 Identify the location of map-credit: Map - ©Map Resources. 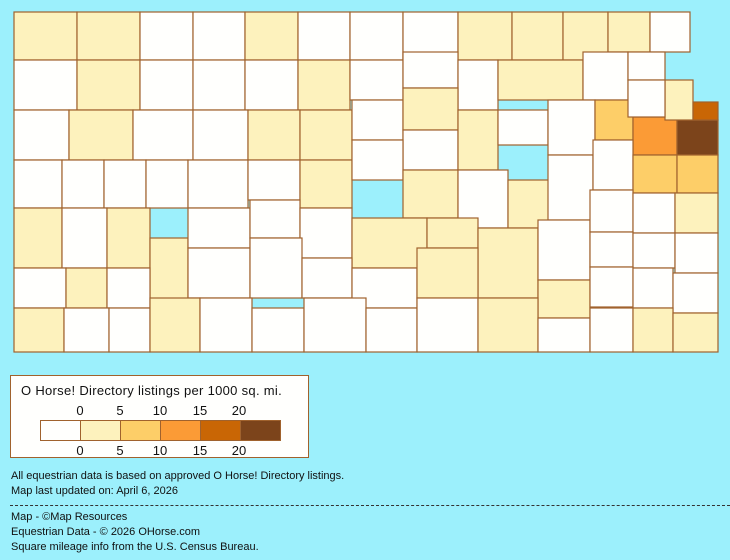
(69, 517).